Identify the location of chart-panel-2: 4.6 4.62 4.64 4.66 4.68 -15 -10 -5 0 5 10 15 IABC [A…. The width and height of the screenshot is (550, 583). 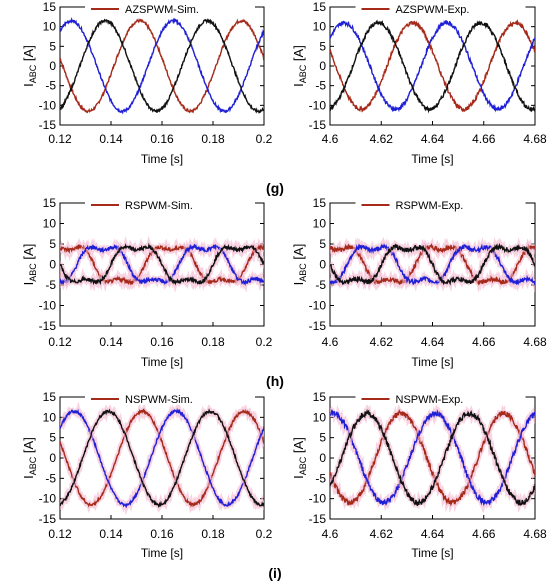
(419, 83).